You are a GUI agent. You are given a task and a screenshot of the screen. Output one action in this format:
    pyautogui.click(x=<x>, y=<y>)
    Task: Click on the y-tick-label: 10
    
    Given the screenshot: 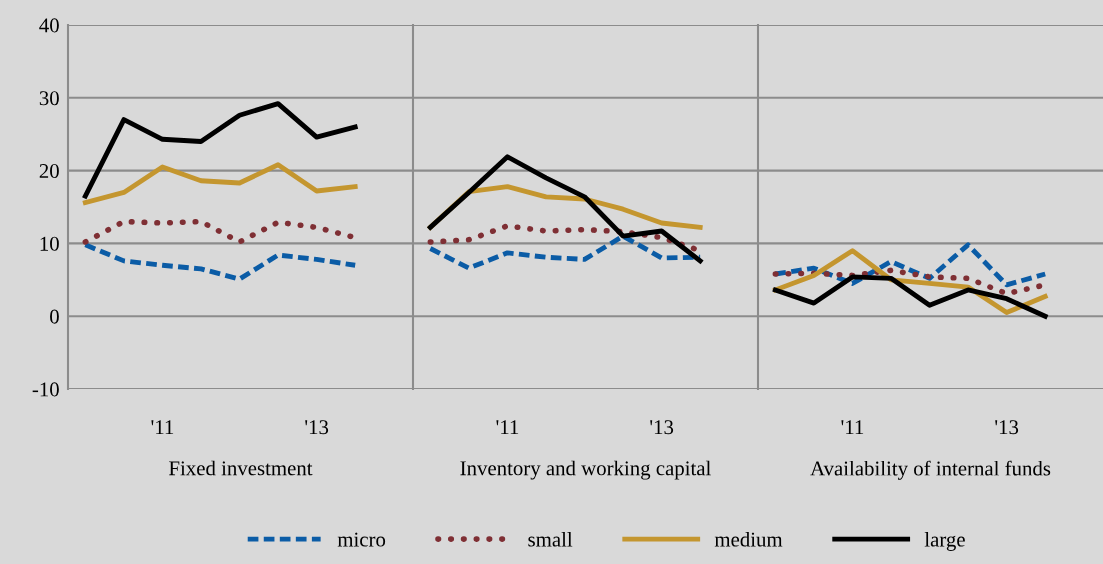 What is the action you would take?
    pyautogui.click(x=49, y=243)
    